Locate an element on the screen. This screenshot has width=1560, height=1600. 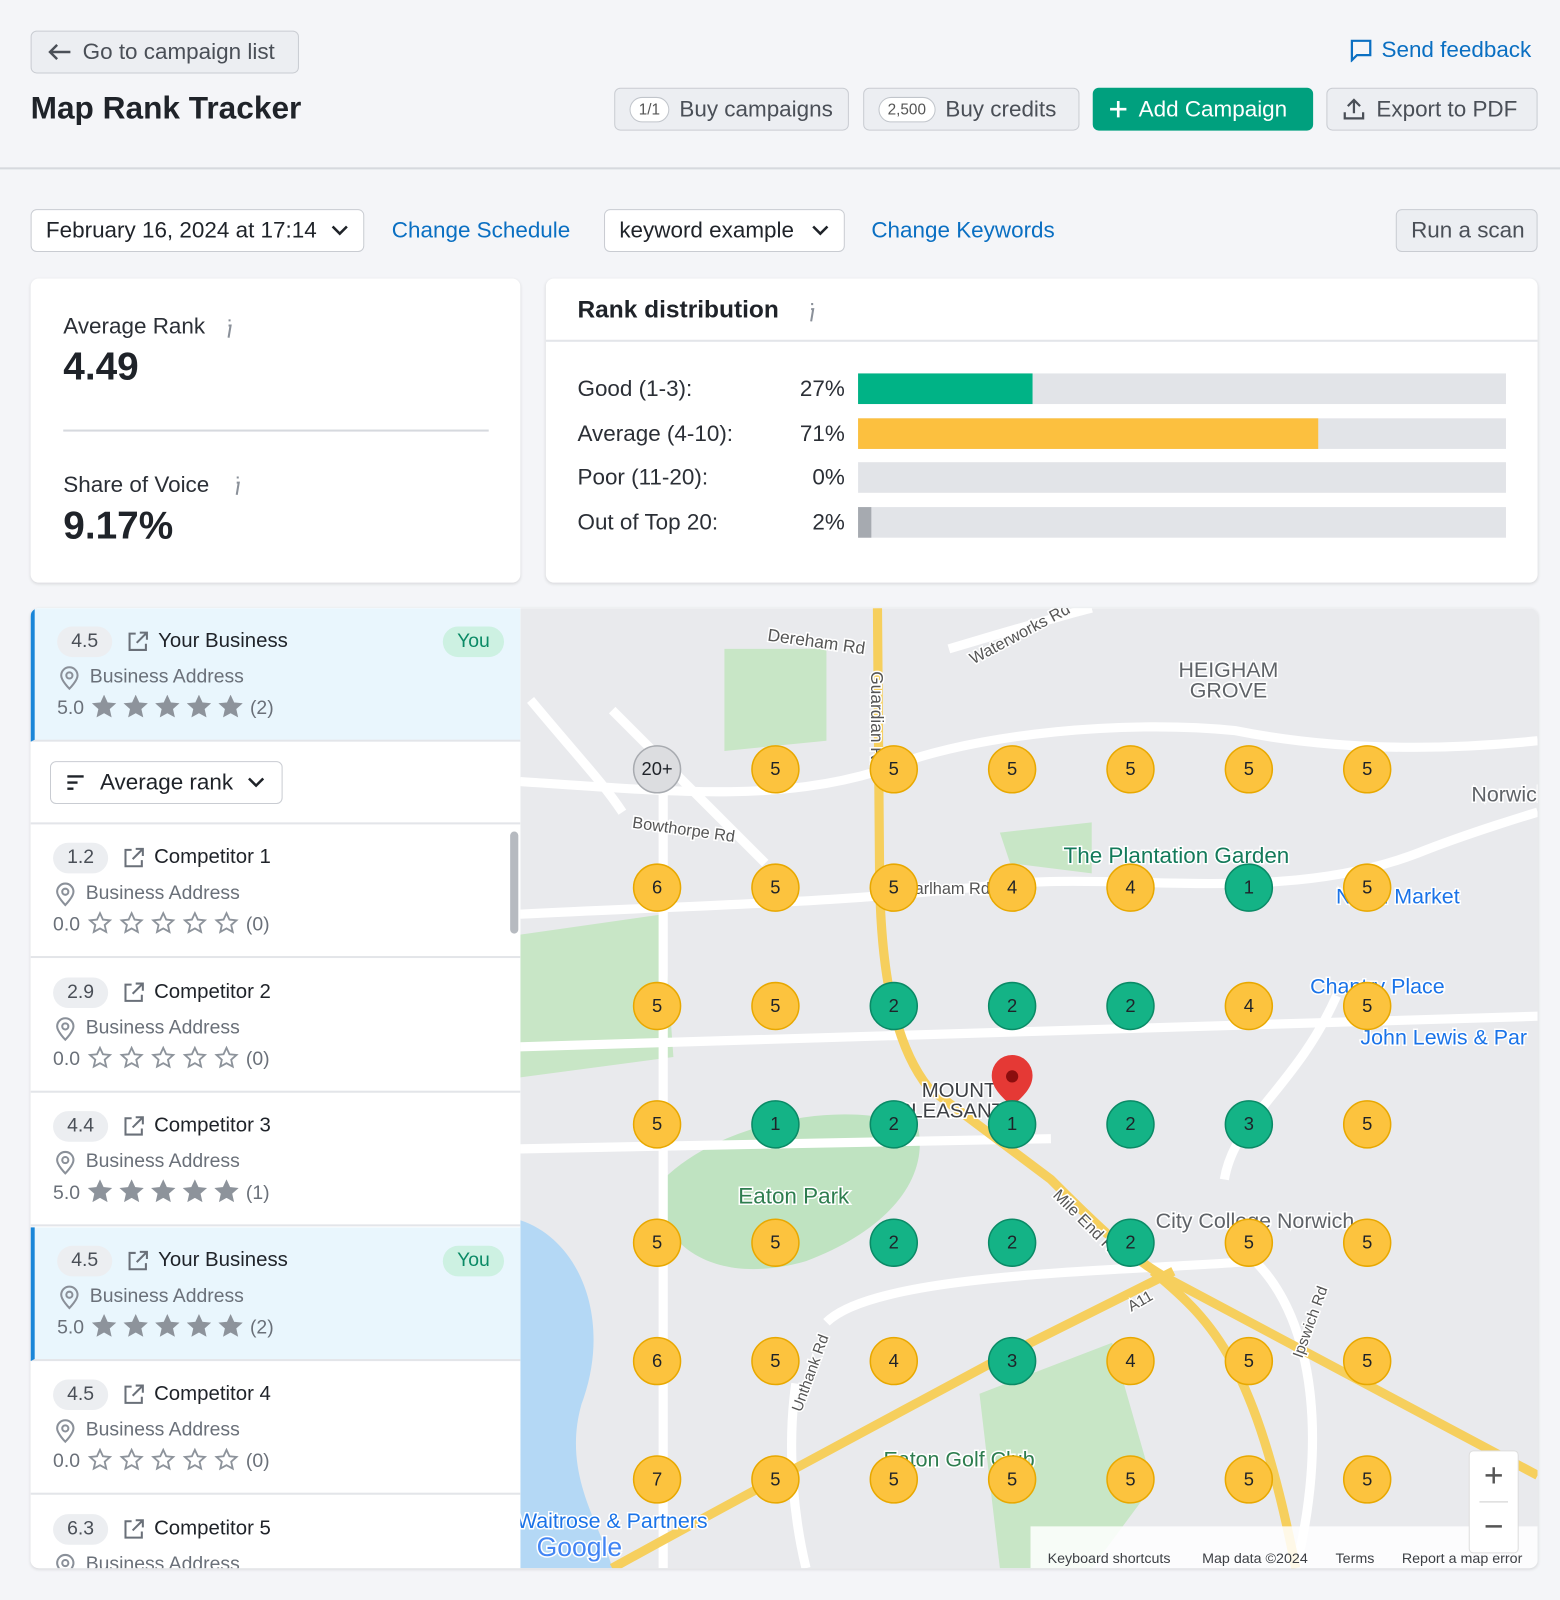
map-footer-link: Terms is located at coordinates (1355, 1559).